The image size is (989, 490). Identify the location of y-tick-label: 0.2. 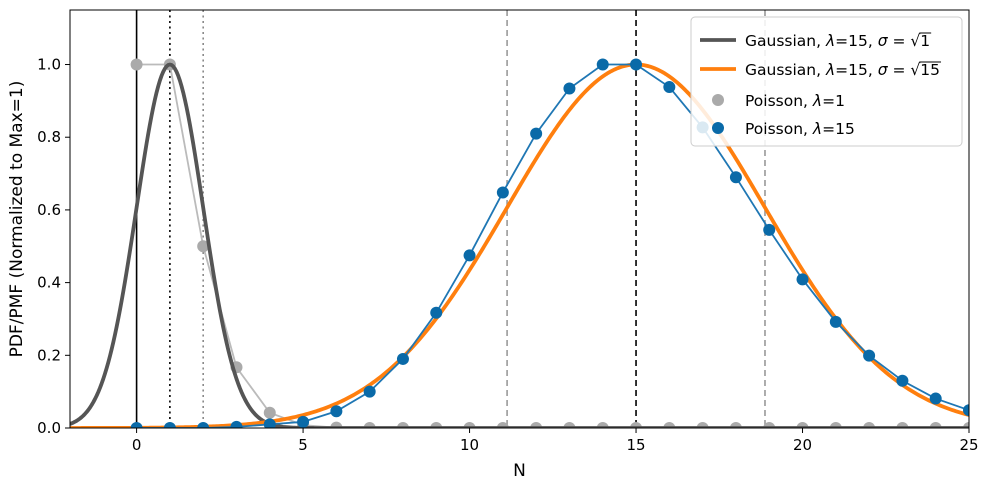
(49, 355).